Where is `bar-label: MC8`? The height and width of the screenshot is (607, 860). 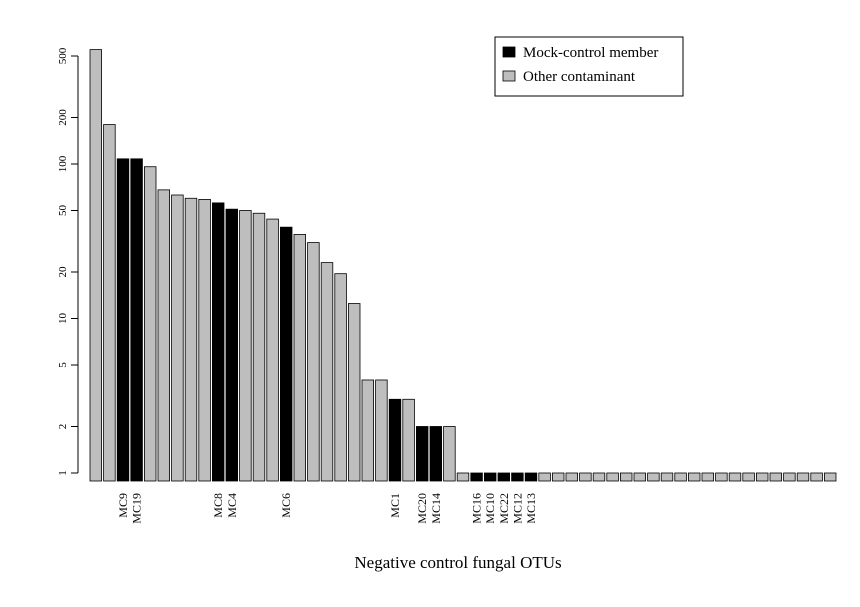 bar-label: MC8 is located at coordinates (218, 505).